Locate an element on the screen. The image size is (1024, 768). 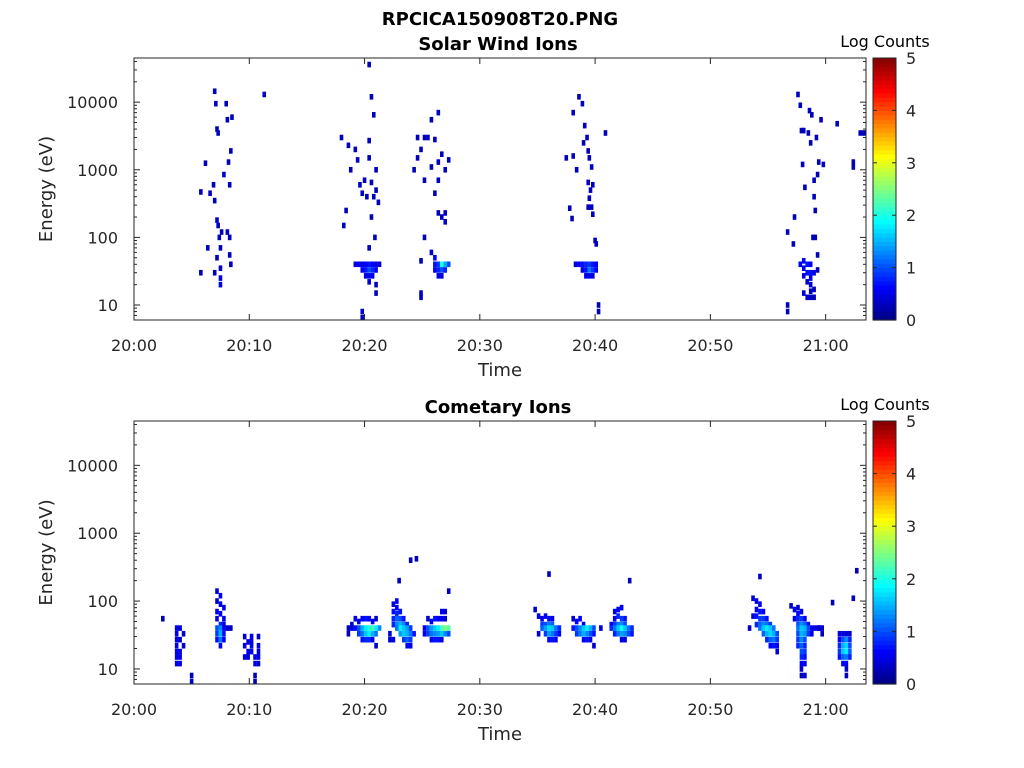
colorbar-tick-label: 3 is located at coordinates (911, 163).